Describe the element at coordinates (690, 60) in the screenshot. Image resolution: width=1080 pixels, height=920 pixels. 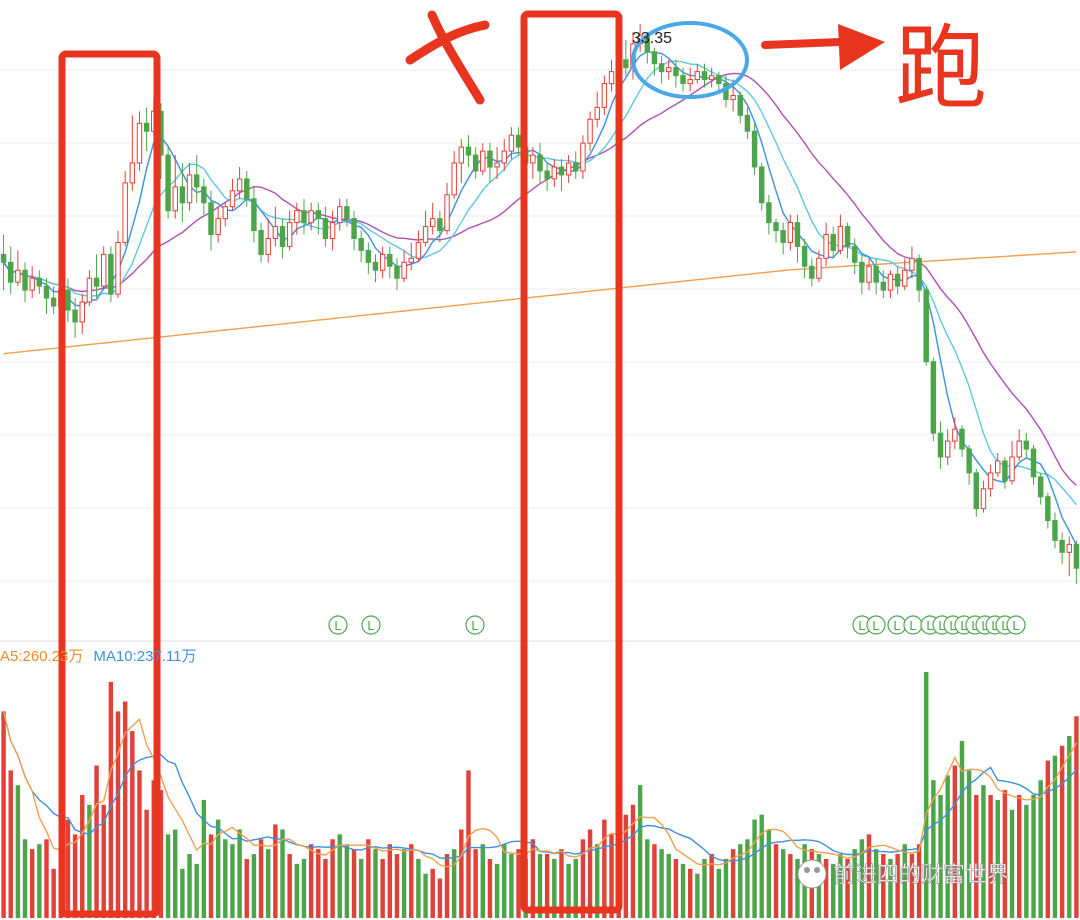
I see `top-area-circle` at that location.